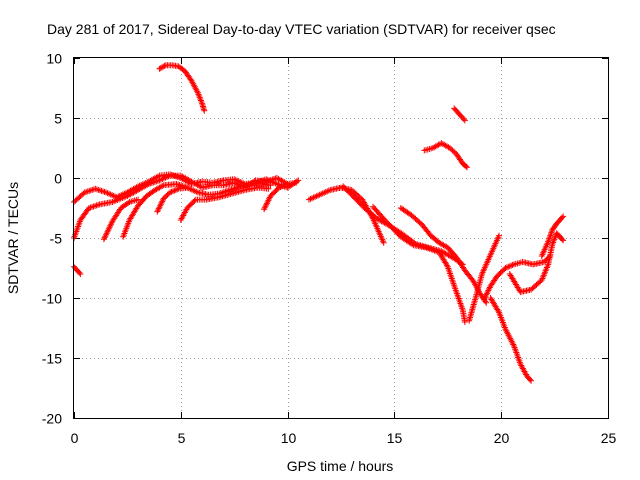 The image size is (640, 480). What do you see at coordinates (58, 179) in the screenshot?
I see `y-tick-label: 0` at bounding box center [58, 179].